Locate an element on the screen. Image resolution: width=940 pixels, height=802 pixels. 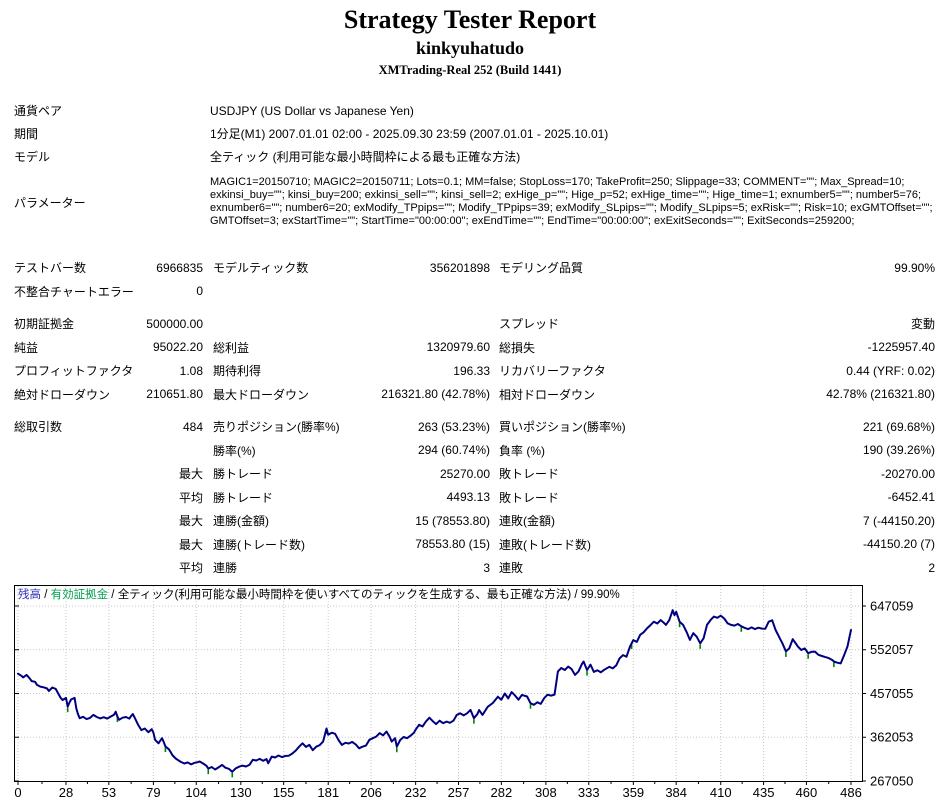
stats-cell-c2v: 263 (53.23%) is located at coordinates (453, 426).